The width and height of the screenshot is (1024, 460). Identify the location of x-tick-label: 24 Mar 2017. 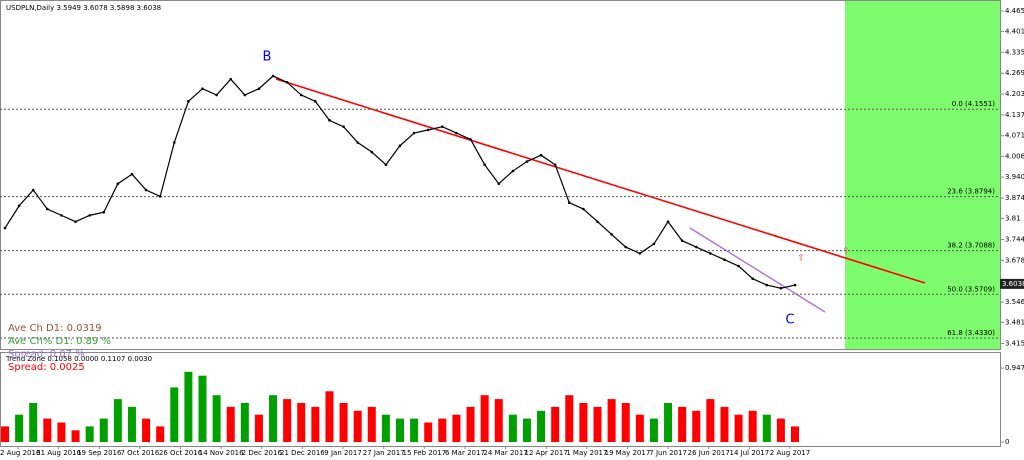
(505, 453).